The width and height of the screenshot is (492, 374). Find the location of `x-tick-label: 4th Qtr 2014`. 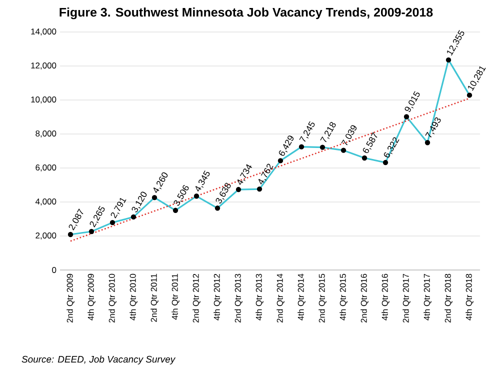

x-tick-label: 4th Qtr 2014 is located at coordinates (302, 297).